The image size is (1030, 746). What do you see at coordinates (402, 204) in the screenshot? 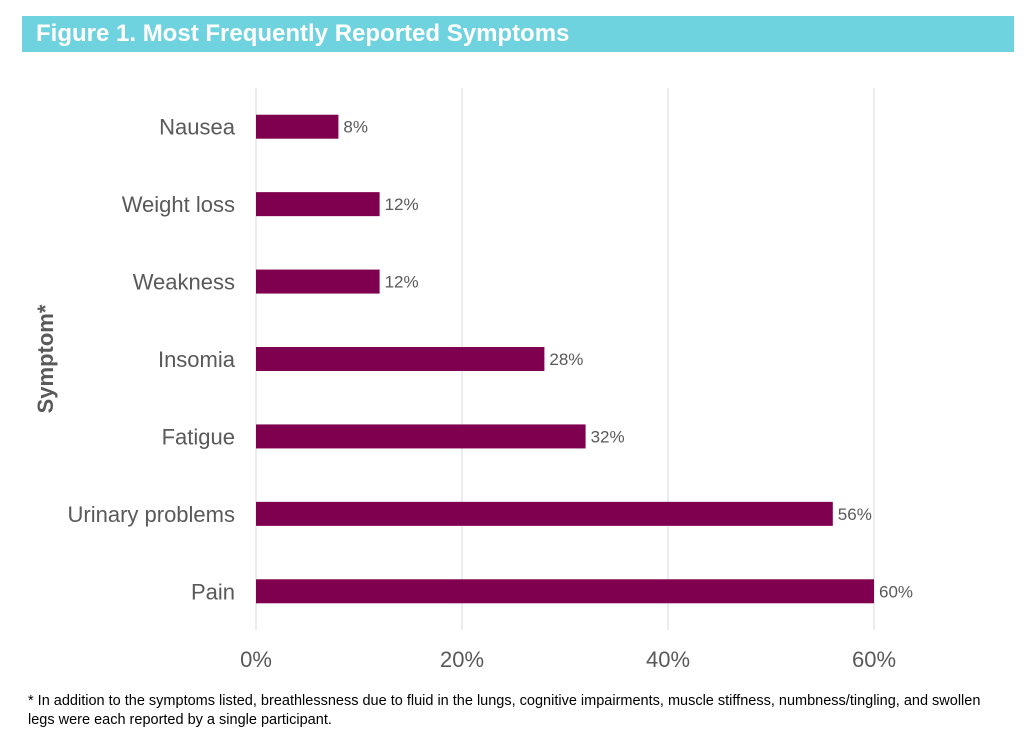
I see `data-label-1: 12%` at bounding box center [402, 204].